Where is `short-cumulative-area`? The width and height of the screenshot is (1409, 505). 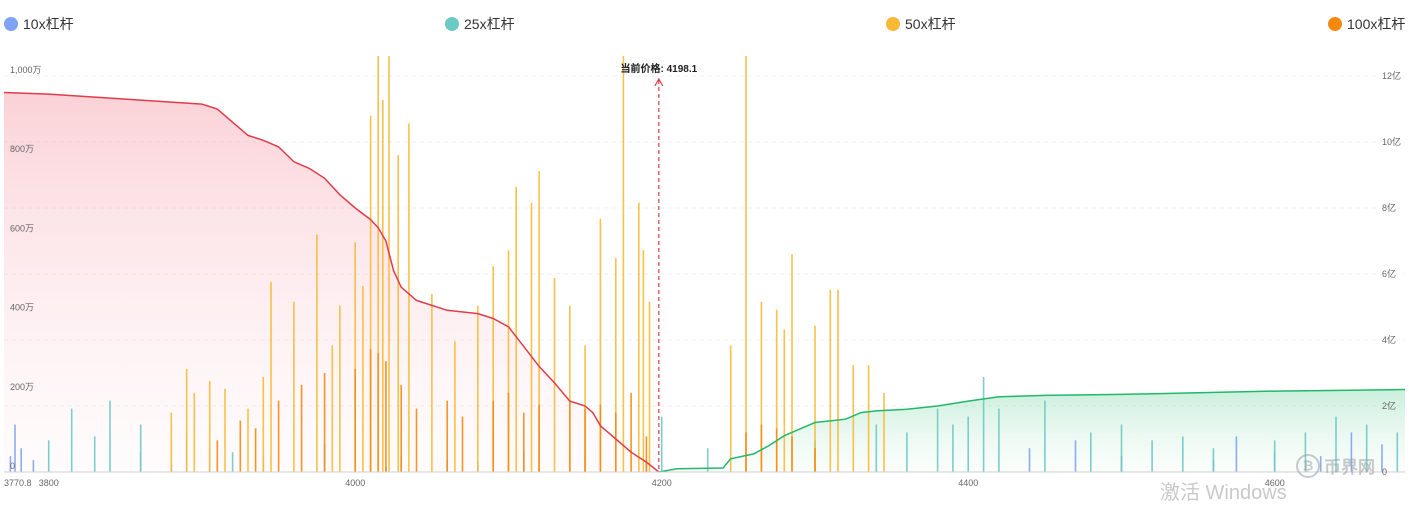
short-cumulative-area is located at coordinates (1031, 430).